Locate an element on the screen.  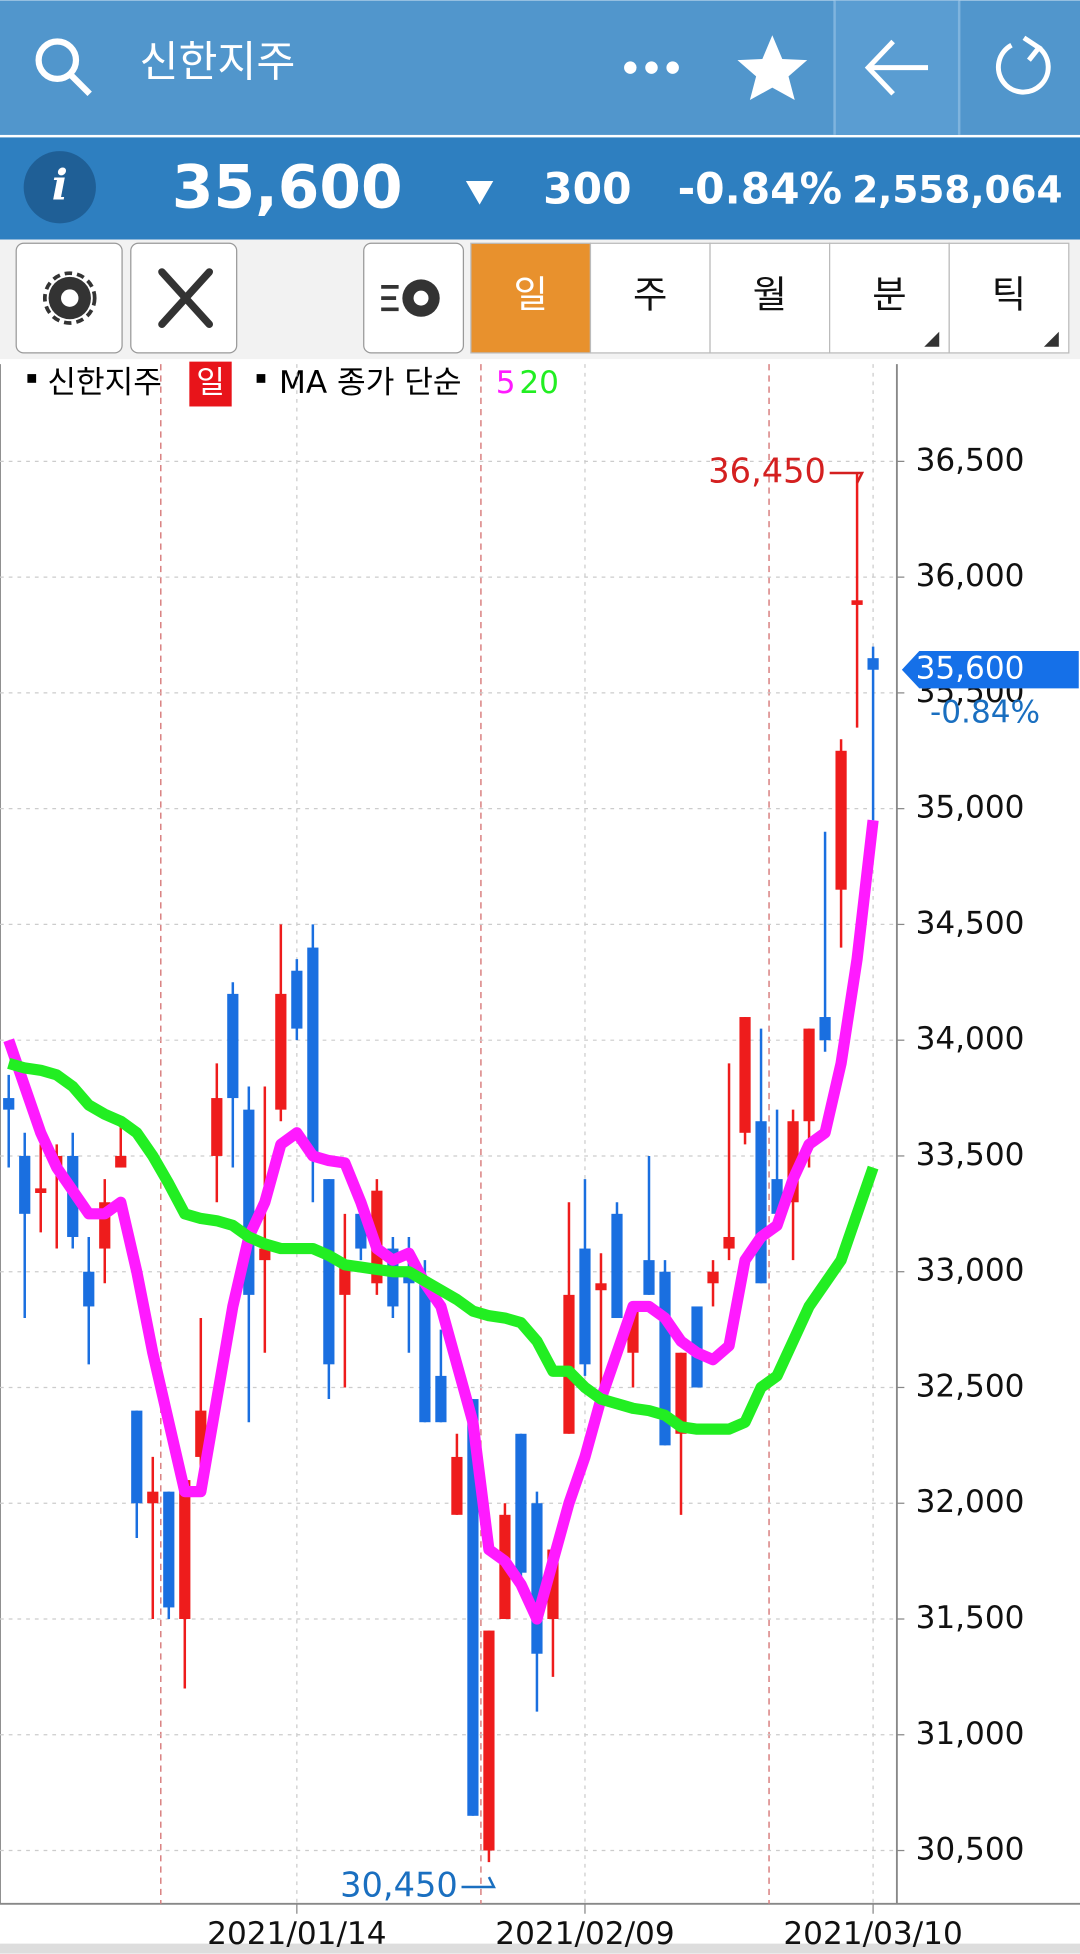
y-tick-label: 32,500 is located at coordinates (970, 1386).